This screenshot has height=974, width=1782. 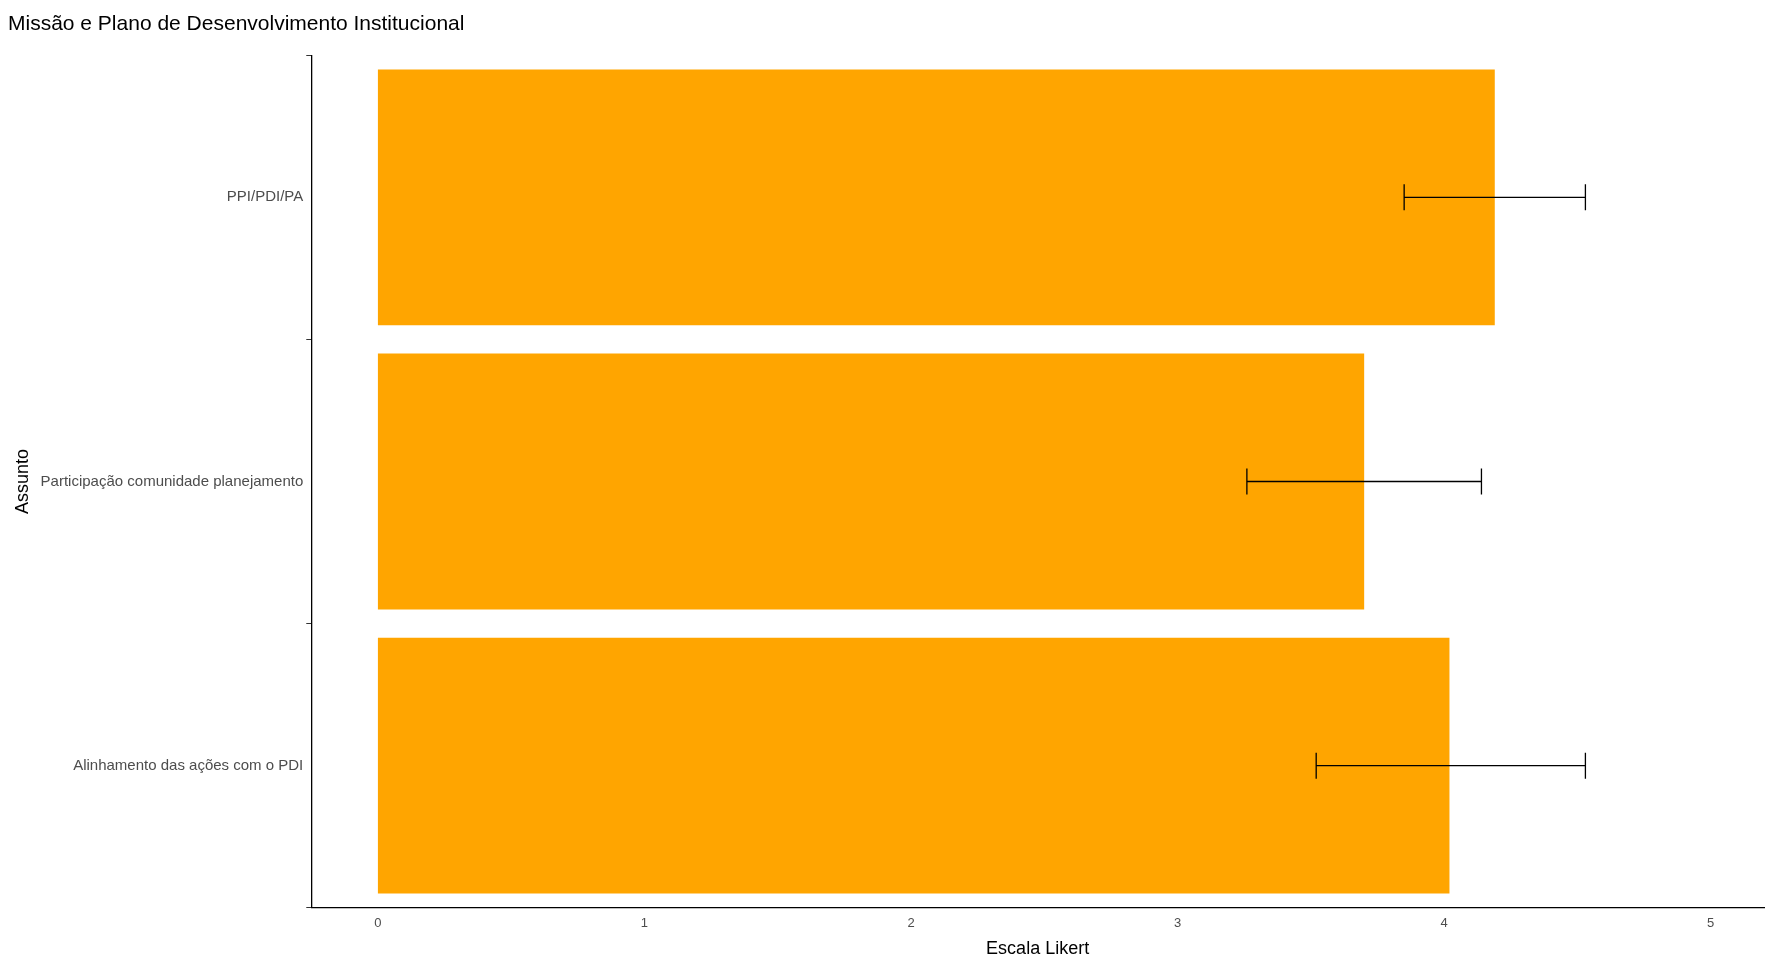 What do you see at coordinates (188, 764) in the screenshot?
I see `y-tick-label: Alinhamento das ações com o PDI` at bounding box center [188, 764].